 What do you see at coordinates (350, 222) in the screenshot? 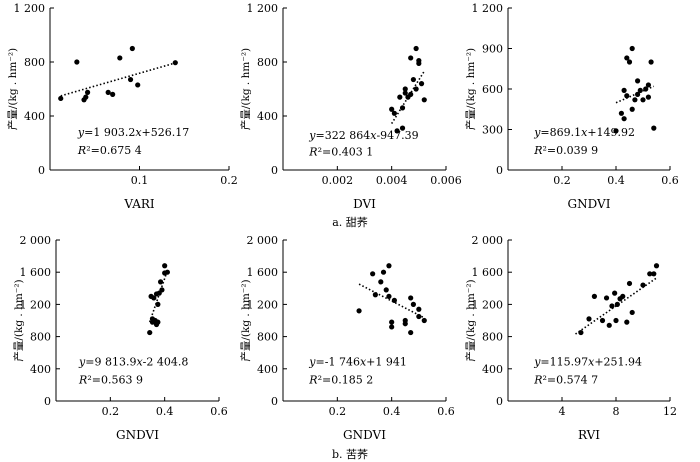
I see `caption-a: a. 甜荞` at bounding box center [350, 222].